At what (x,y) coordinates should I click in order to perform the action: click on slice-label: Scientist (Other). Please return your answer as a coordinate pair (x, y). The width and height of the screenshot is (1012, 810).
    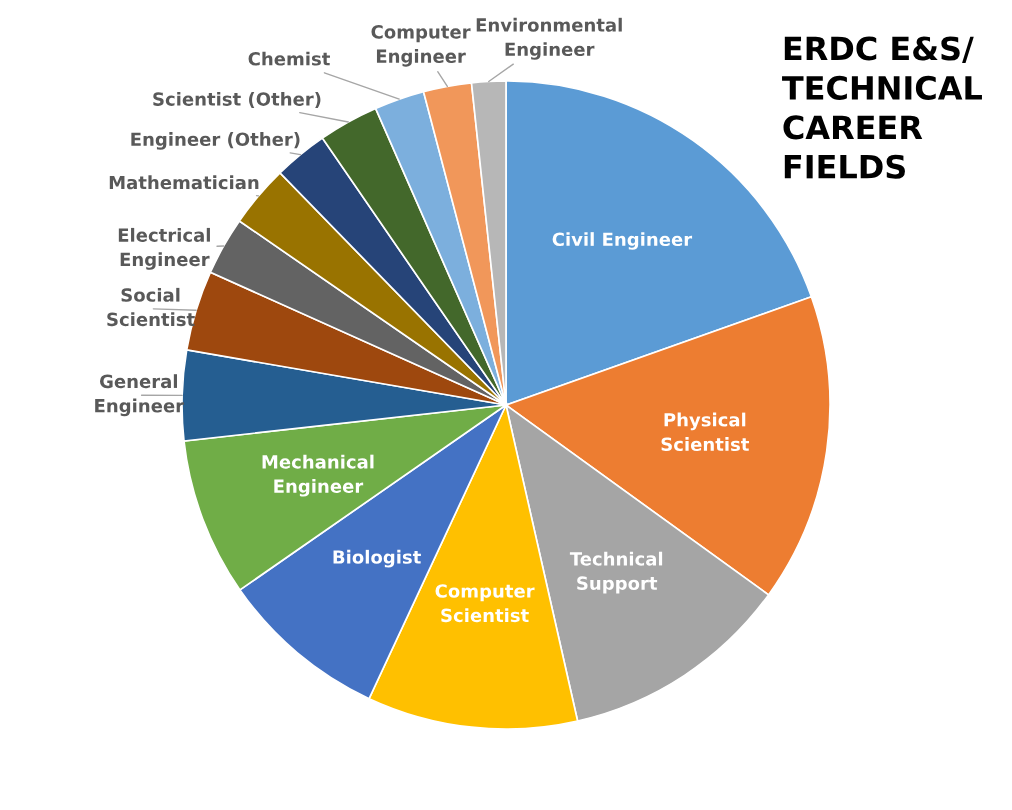
    Looking at the image, I should click on (237, 99).